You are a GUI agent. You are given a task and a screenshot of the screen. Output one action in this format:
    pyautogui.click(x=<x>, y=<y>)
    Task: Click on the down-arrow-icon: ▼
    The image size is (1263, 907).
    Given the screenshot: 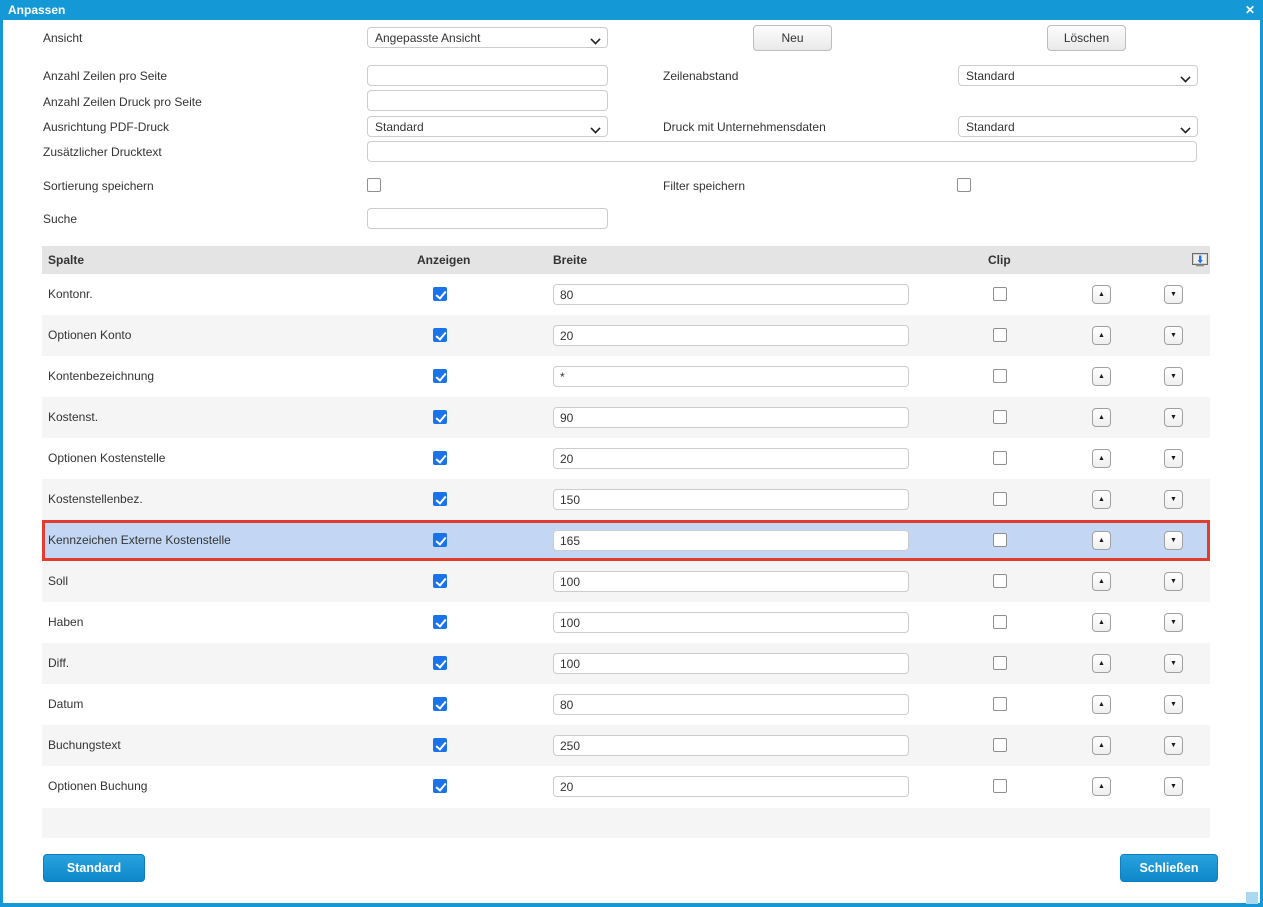 What is the action you would take?
    pyautogui.click(x=1173, y=745)
    